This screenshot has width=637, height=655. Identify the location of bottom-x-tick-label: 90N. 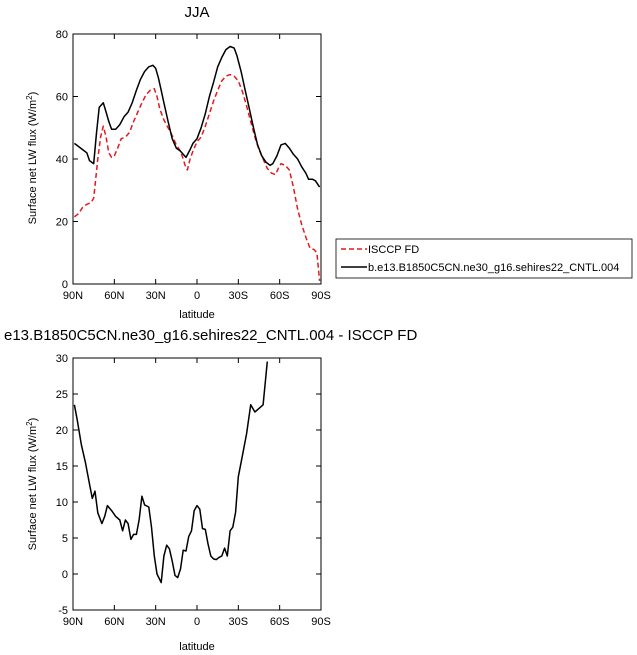
(73, 622).